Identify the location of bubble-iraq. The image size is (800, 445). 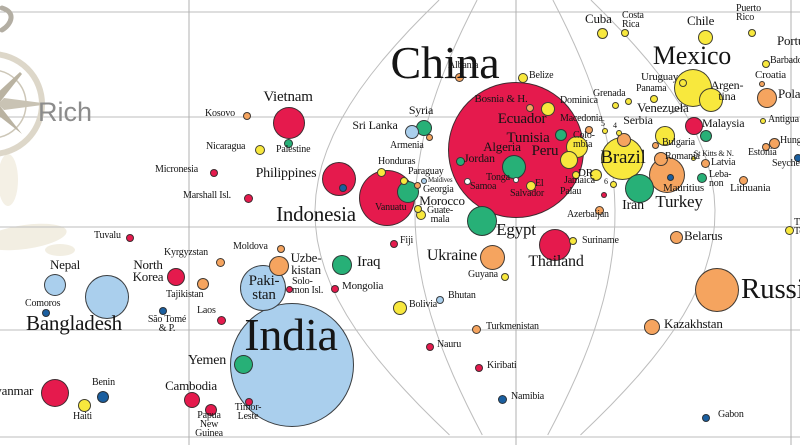
(342, 265).